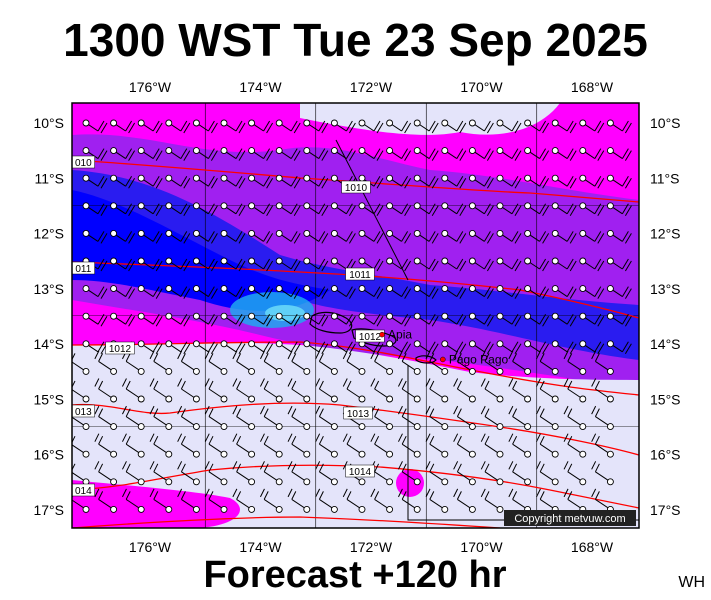  Describe the element at coordinates (120, 349) in the screenshot. I see `isobar-edge-label-text: 1012` at that location.